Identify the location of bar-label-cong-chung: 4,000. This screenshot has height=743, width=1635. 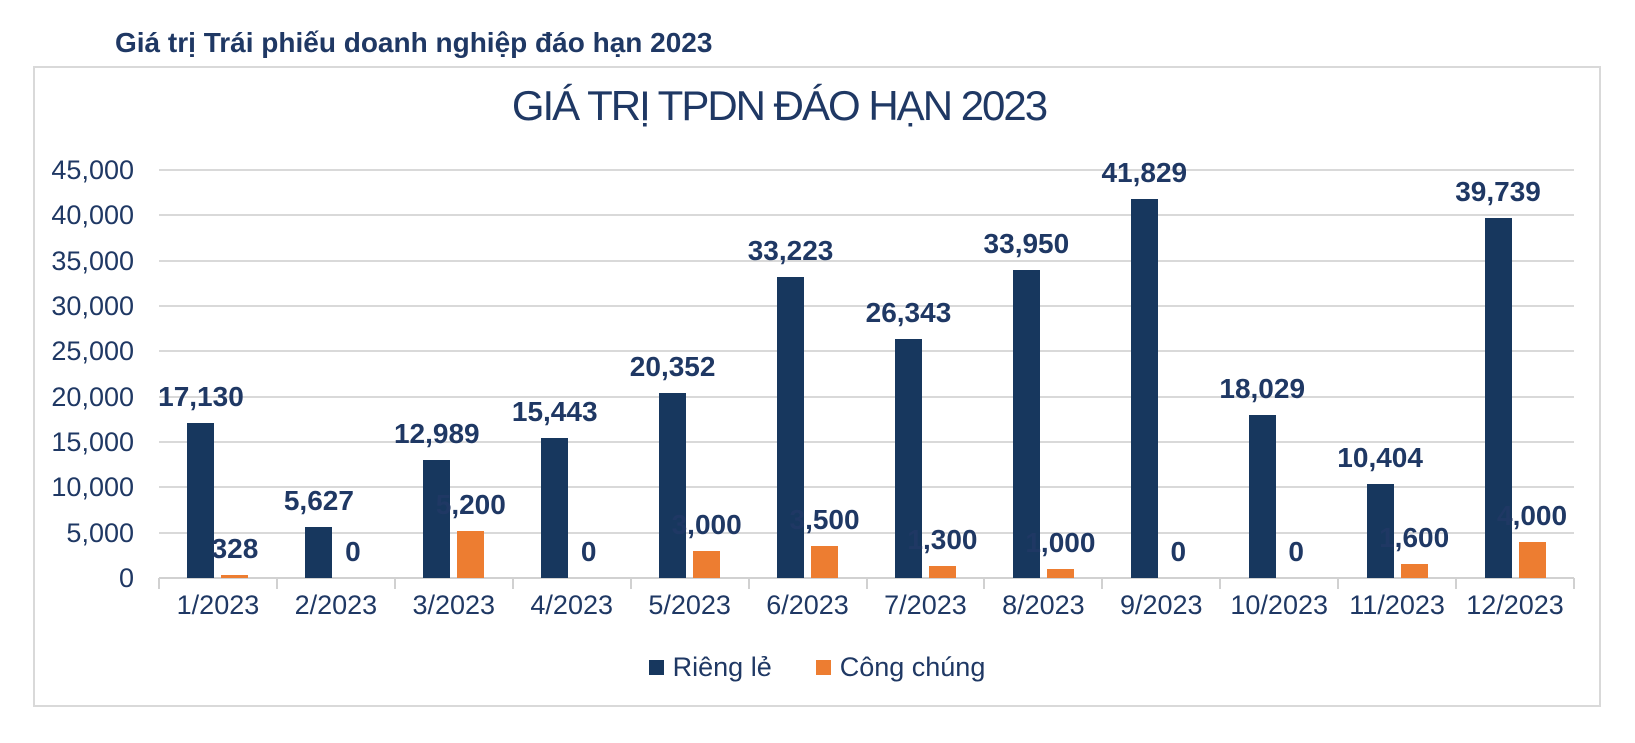
(1532, 515).